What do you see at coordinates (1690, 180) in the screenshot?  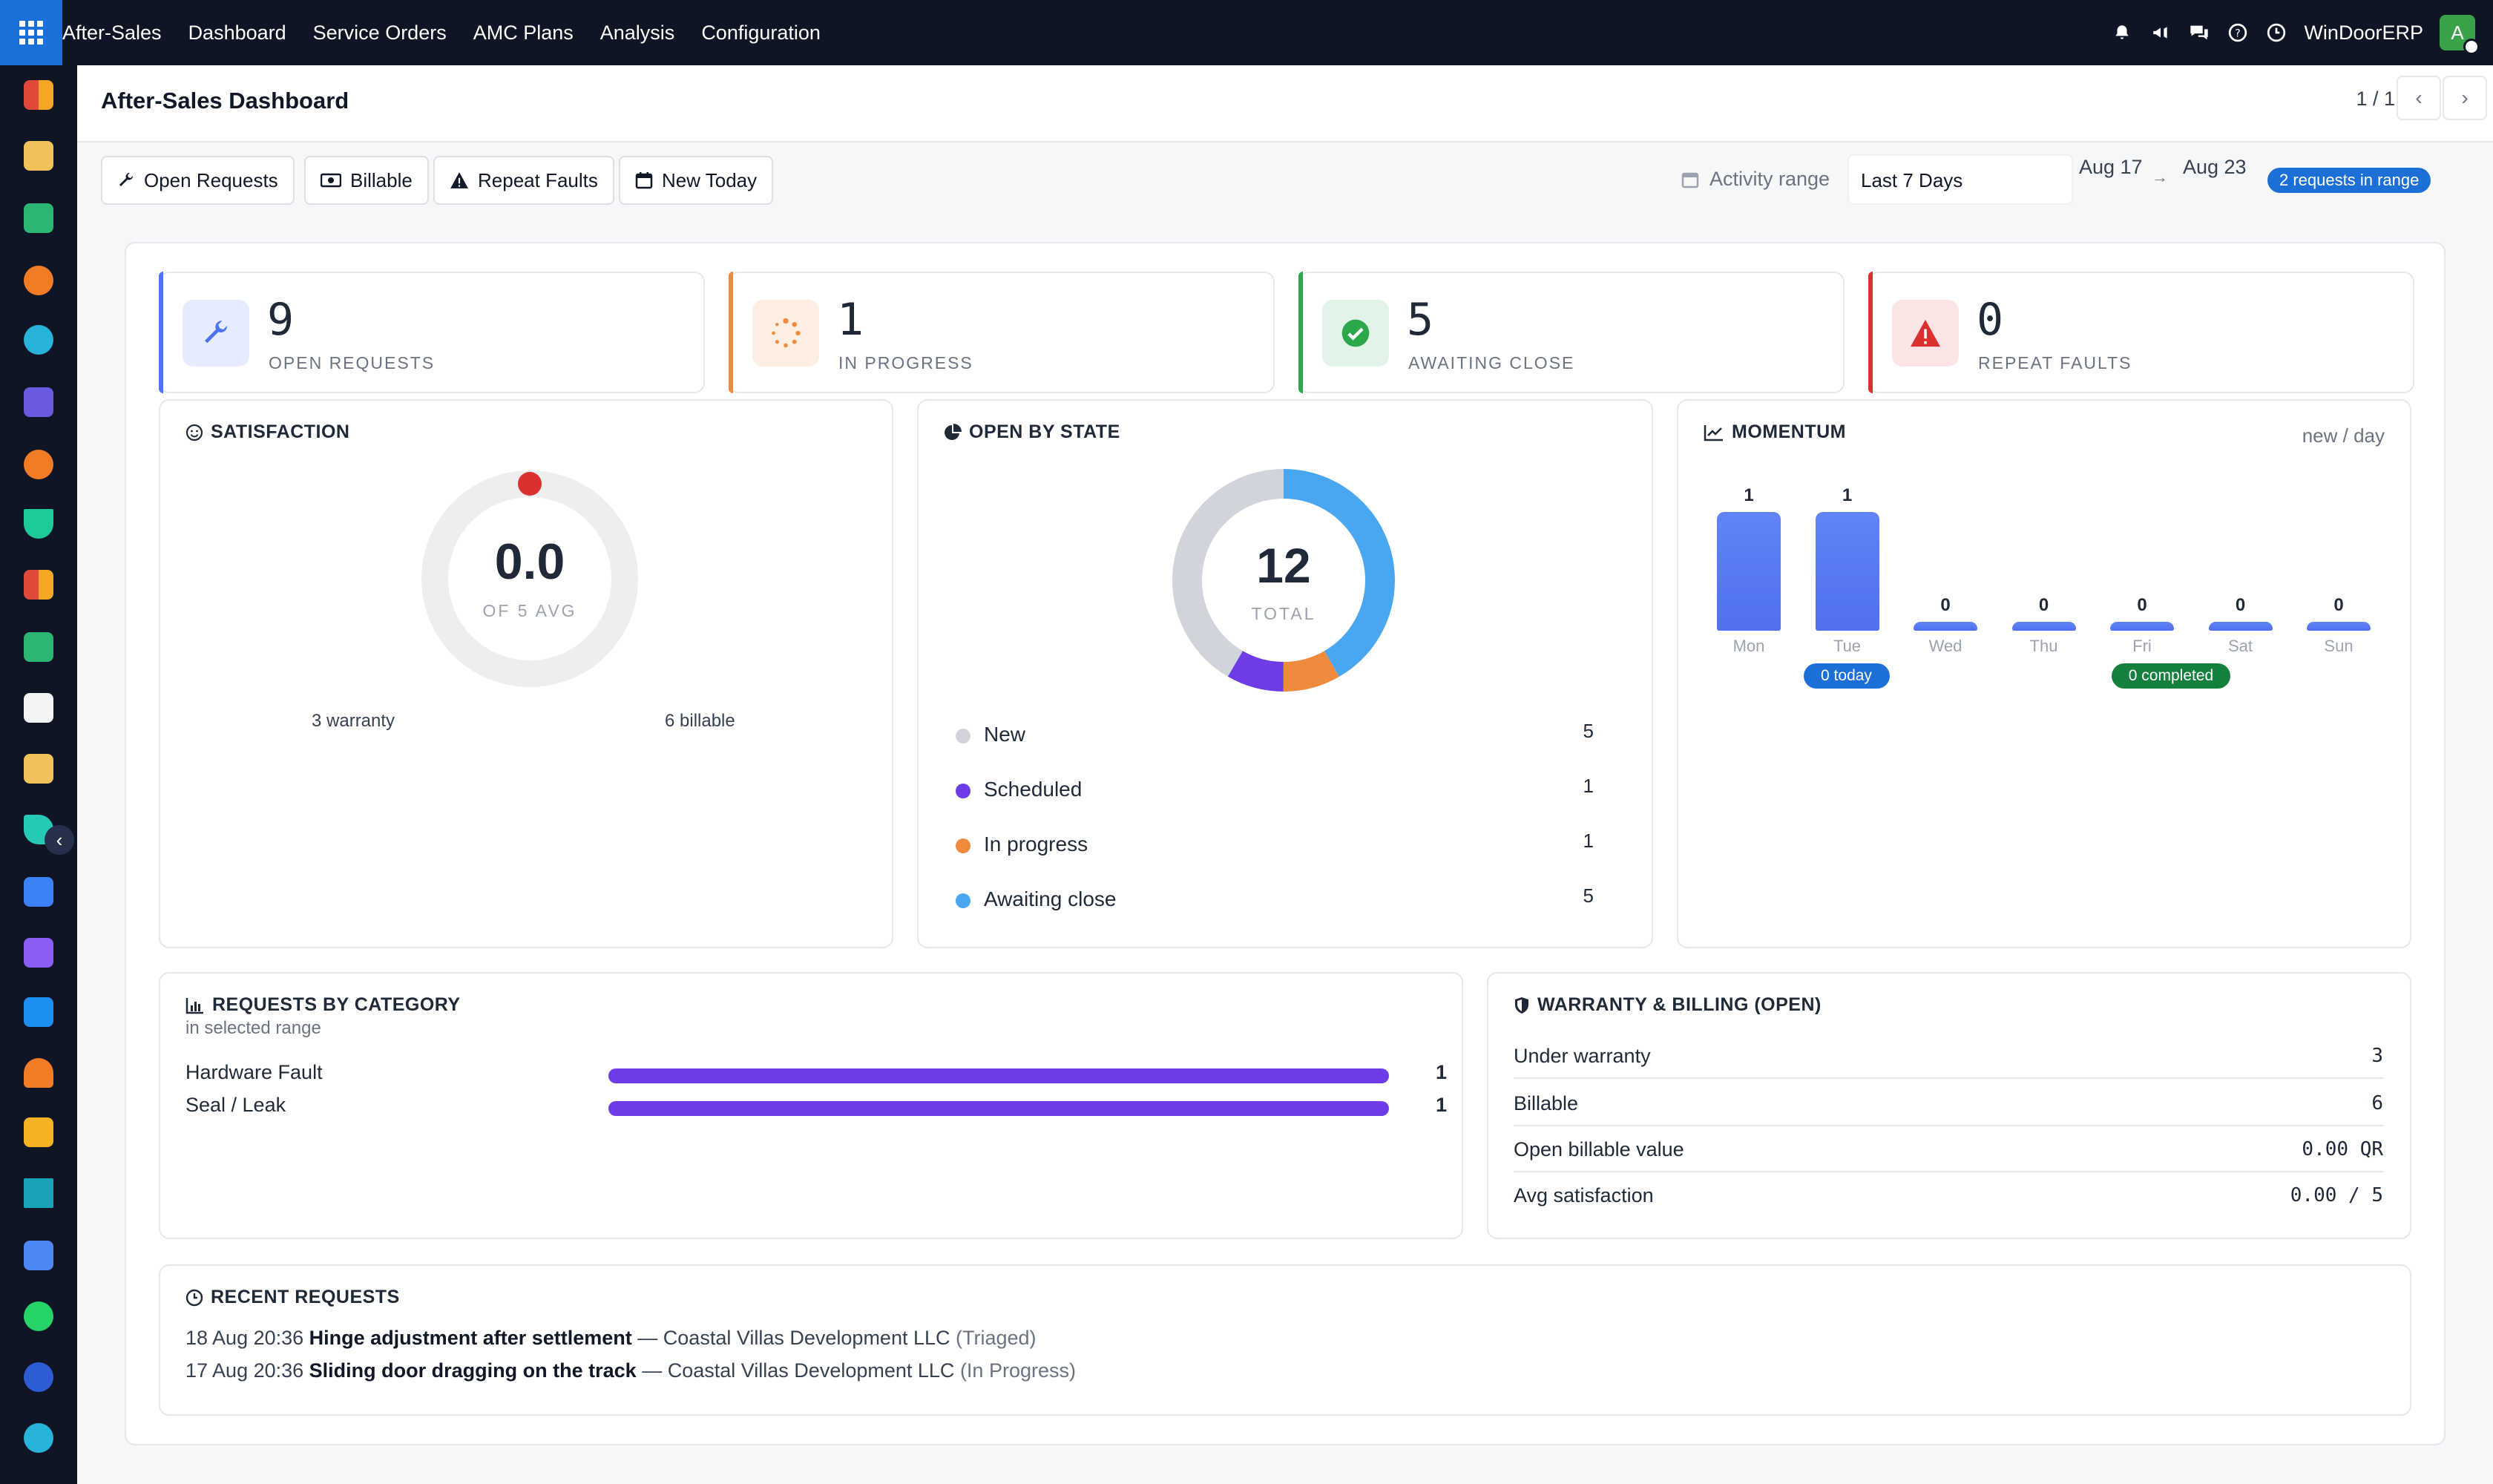 I see `calendar-icon` at bounding box center [1690, 180].